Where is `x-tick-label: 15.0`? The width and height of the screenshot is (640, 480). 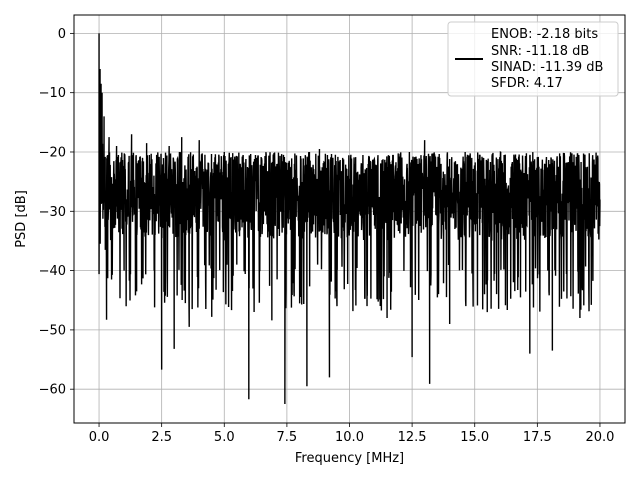
x-tick-label: 15.0 is located at coordinates (474, 437).